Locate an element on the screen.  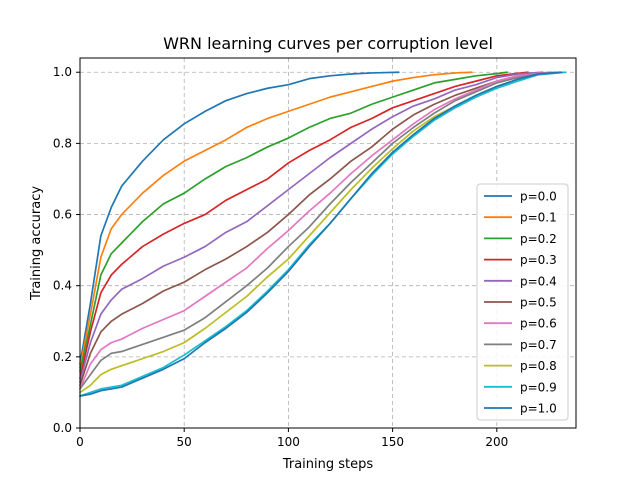
legend-label: p=0.6 is located at coordinates (538, 324).